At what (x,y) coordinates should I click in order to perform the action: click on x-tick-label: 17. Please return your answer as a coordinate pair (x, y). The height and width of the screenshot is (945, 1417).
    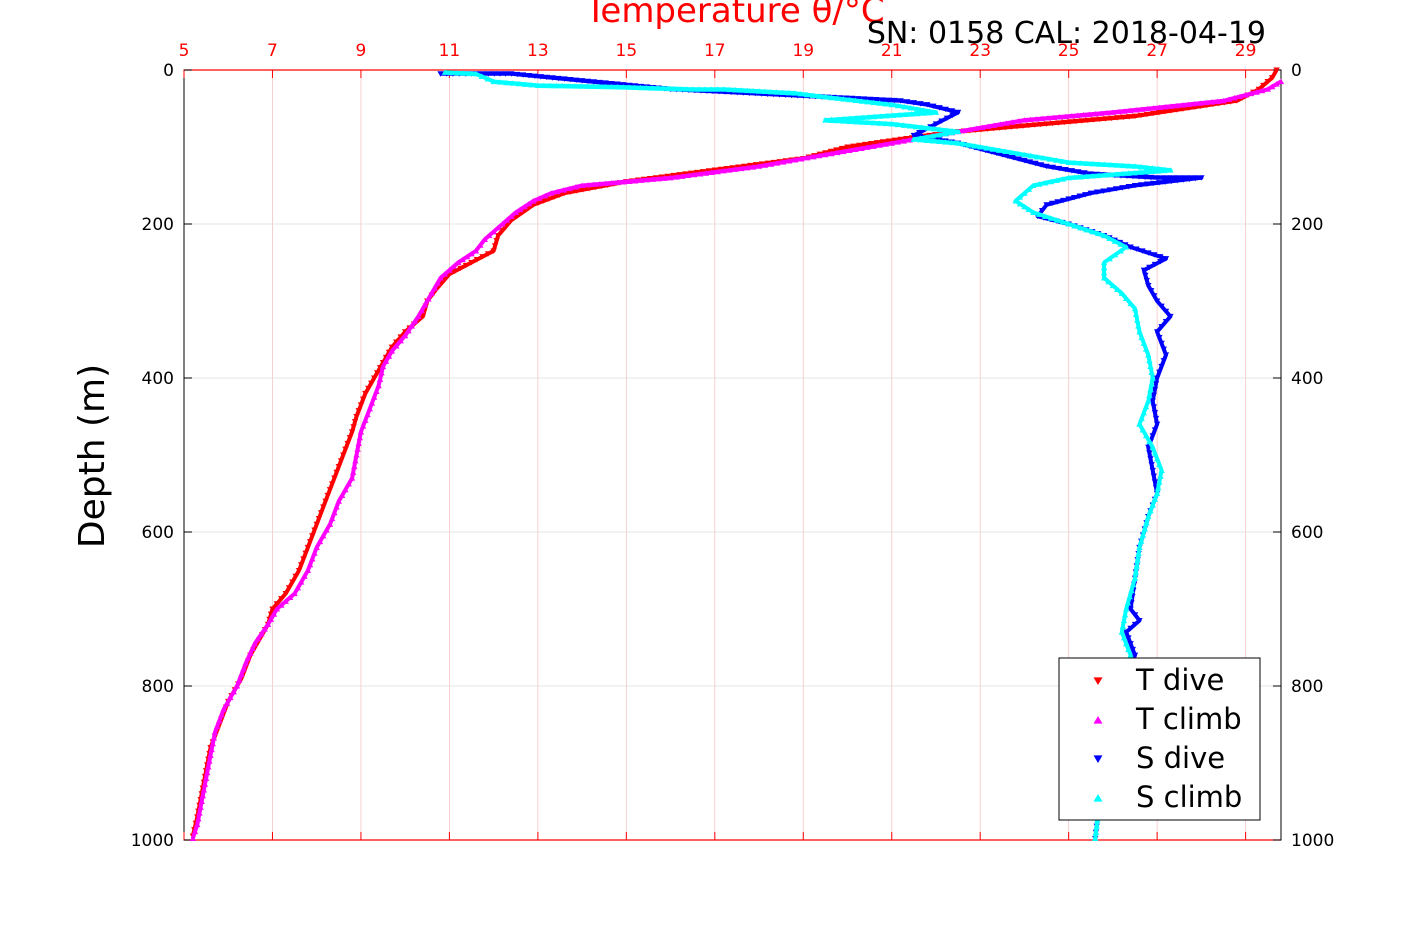
    Looking at the image, I should click on (715, 51).